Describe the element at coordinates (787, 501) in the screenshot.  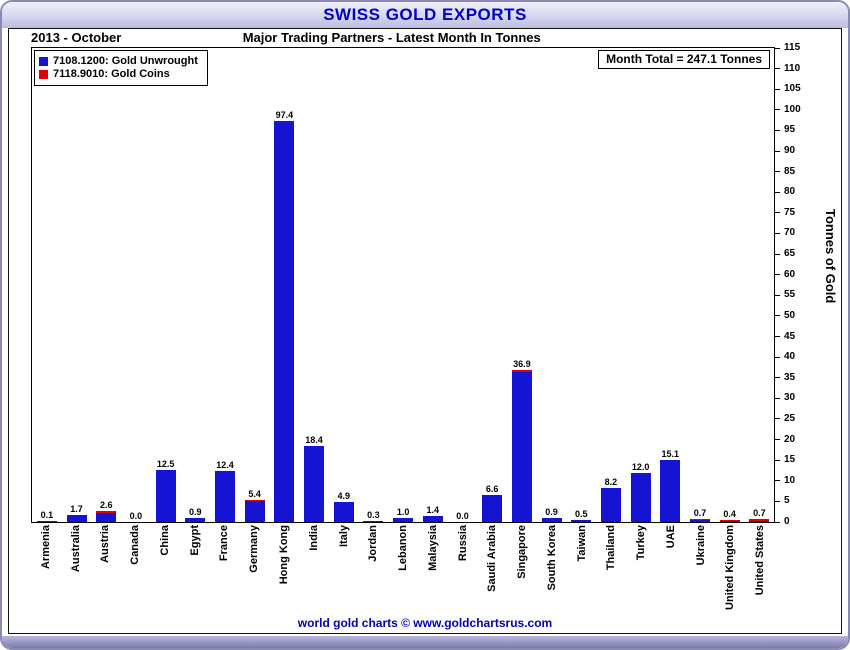
I see `y-tick-label: 5` at that location.